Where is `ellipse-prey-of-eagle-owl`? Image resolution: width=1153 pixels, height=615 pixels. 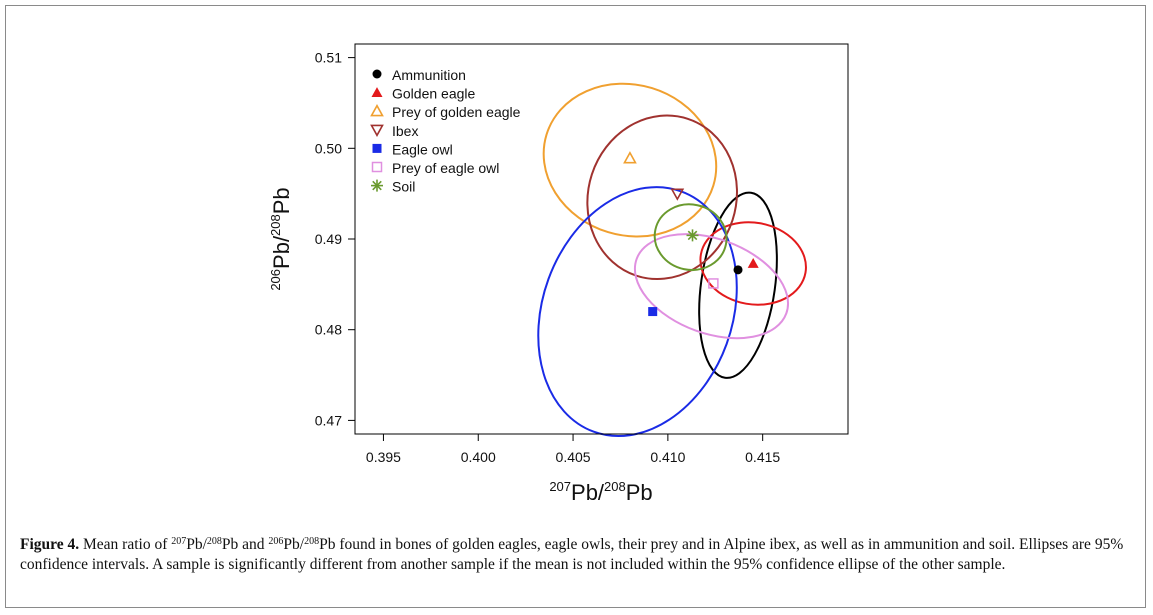
ellipse-prey-of-eagle-owl is located at coordinates (711, 286).